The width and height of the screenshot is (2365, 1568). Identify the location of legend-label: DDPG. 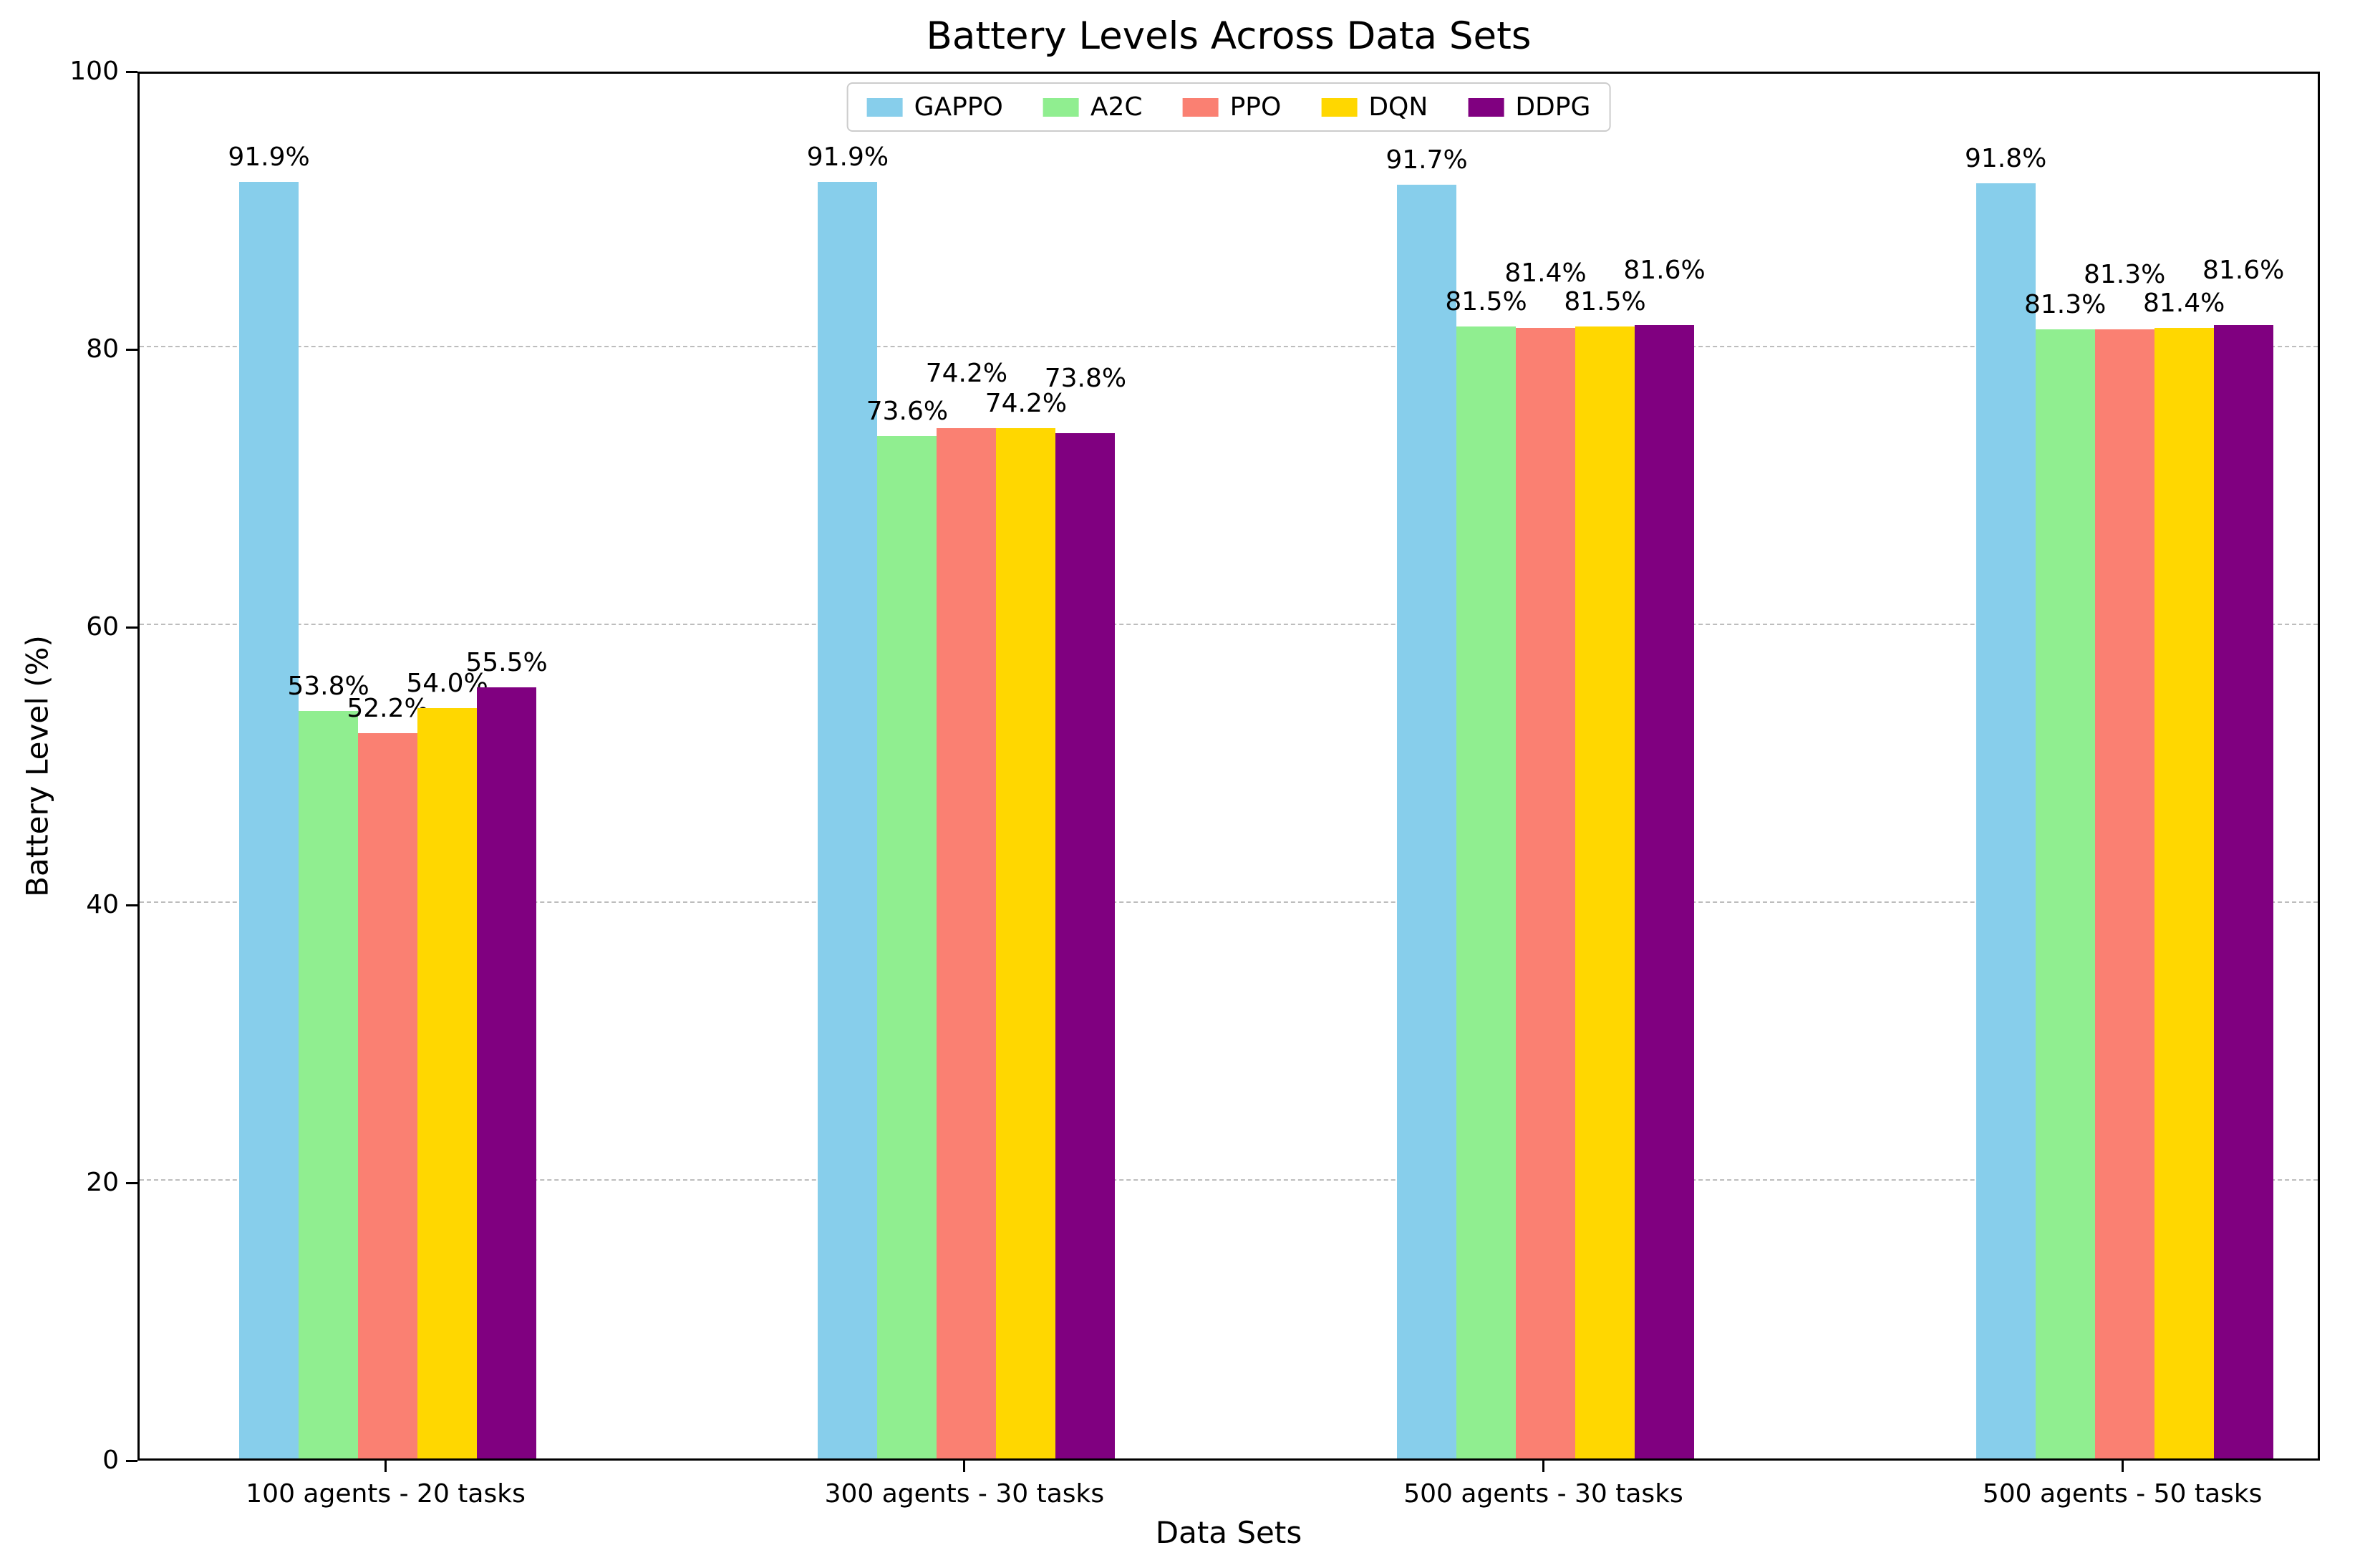
(1553, 107).